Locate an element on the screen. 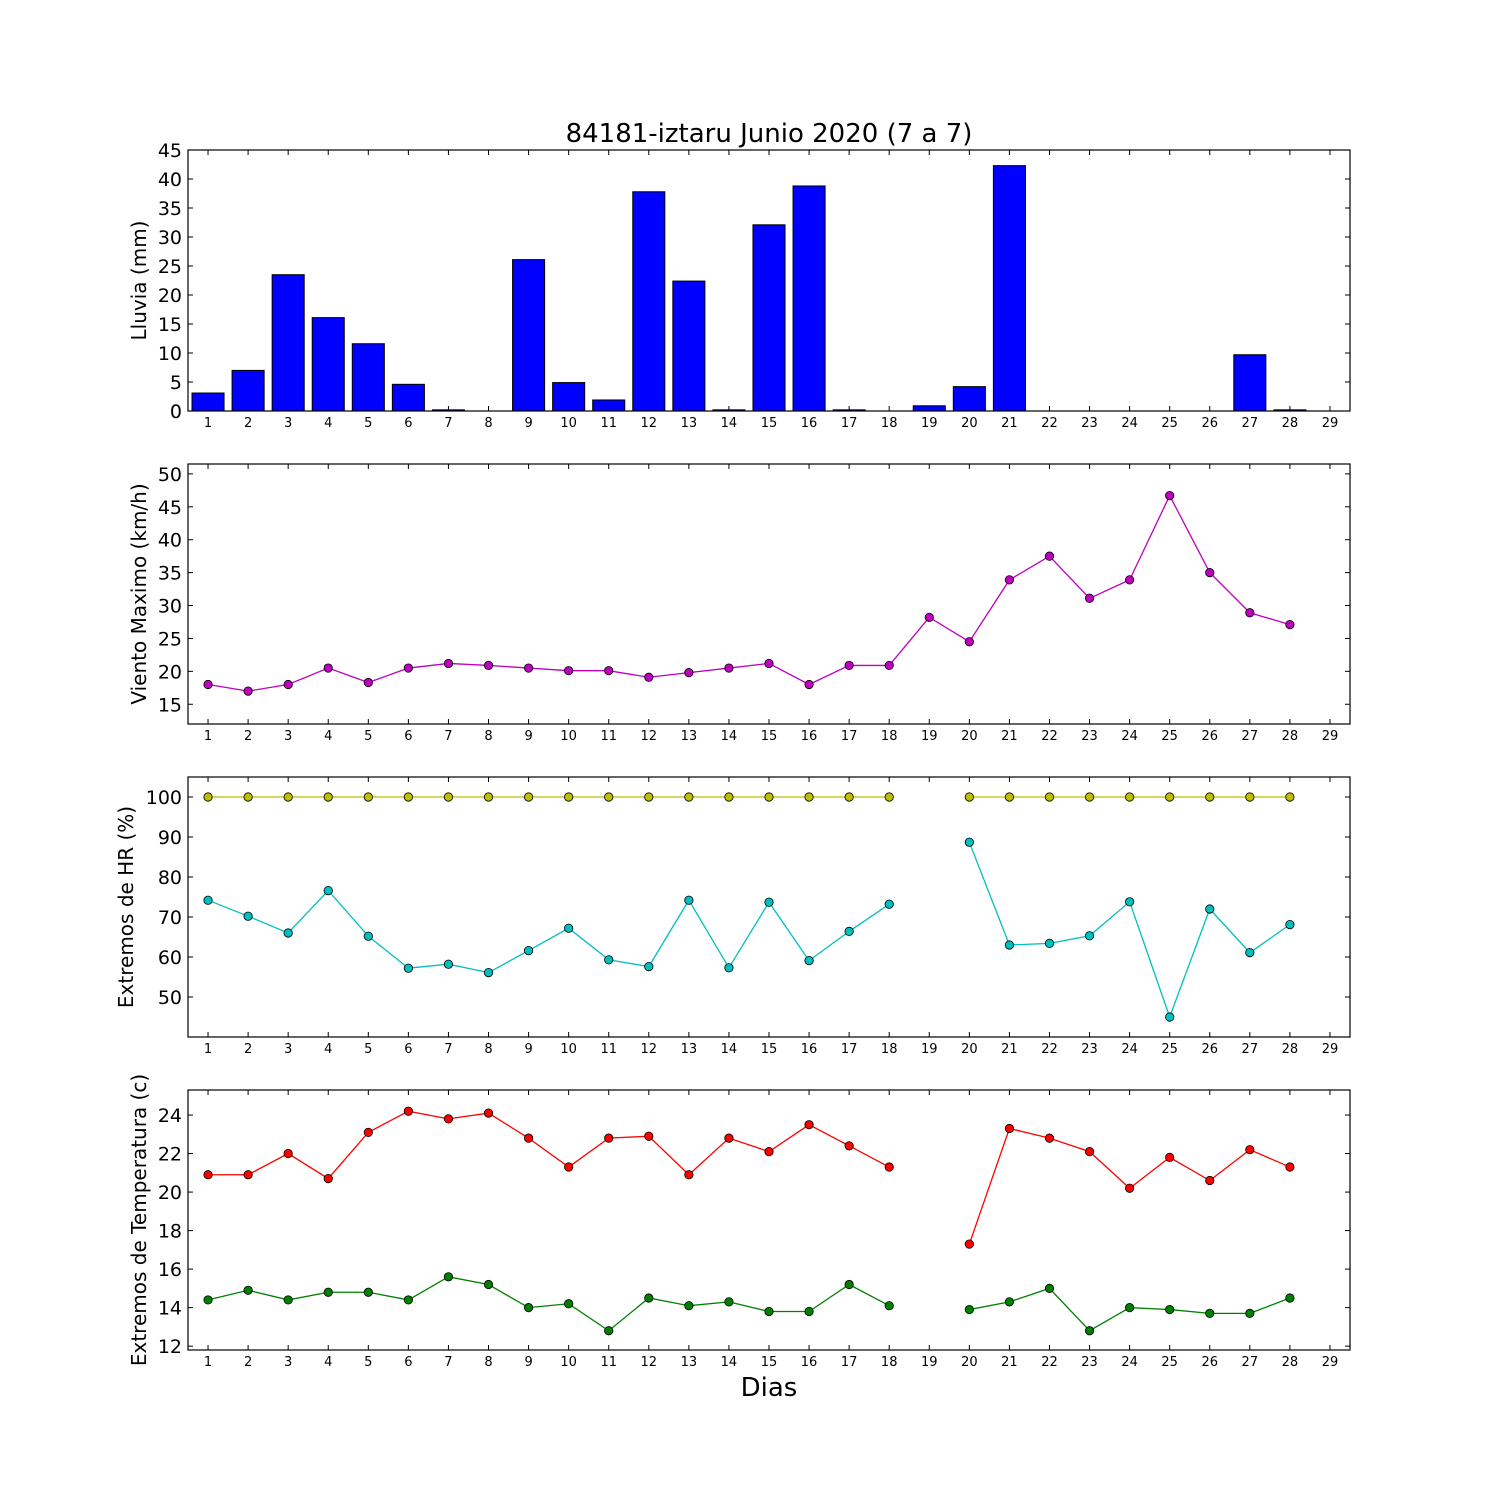 Image resolution: width=1500 pixels, height=1500 pixels. x-tick-label: 7 is located at coordinates (448, 1049).